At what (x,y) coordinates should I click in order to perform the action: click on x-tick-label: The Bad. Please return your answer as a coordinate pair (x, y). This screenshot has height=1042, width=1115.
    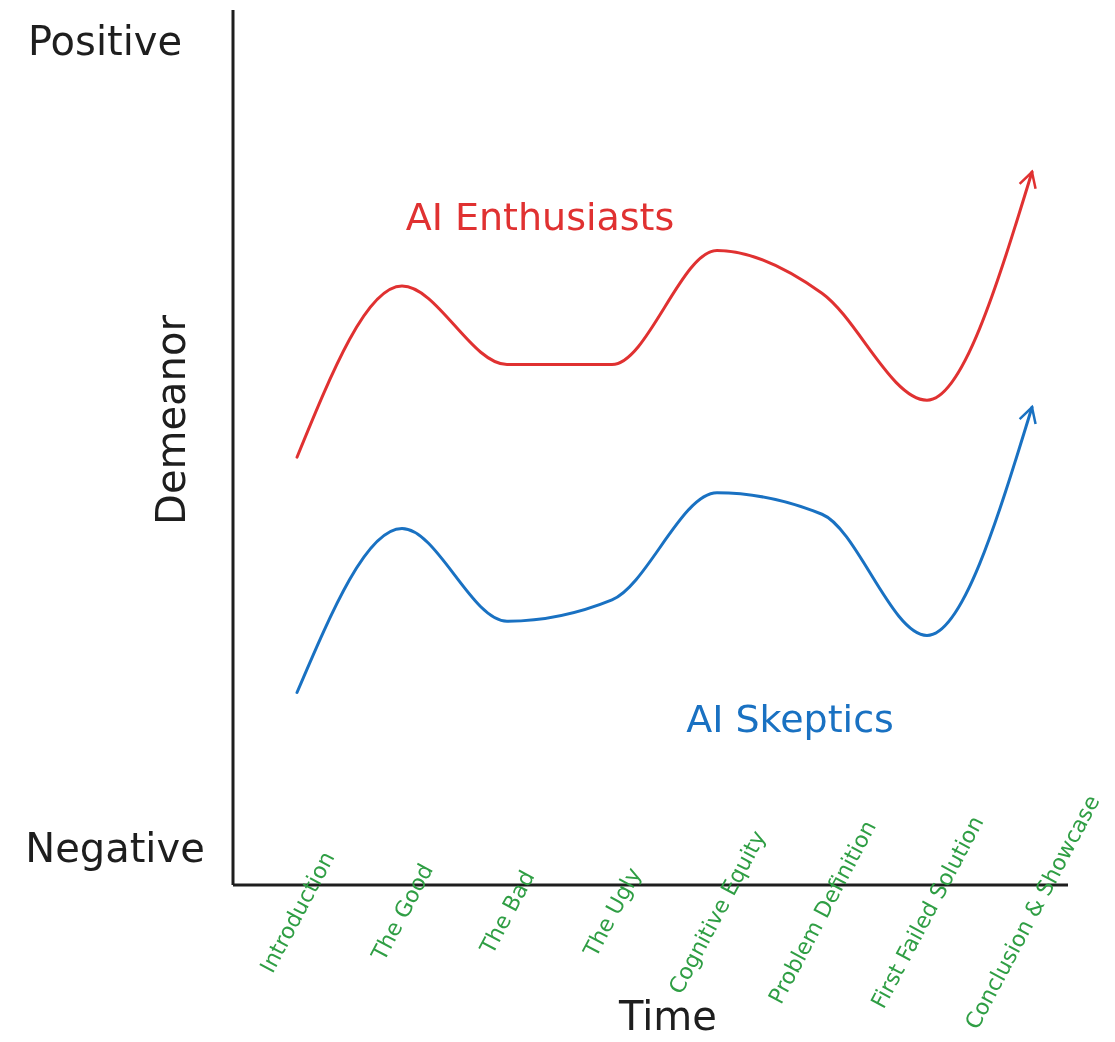
    Looking at the image, I should click on (507, 912).